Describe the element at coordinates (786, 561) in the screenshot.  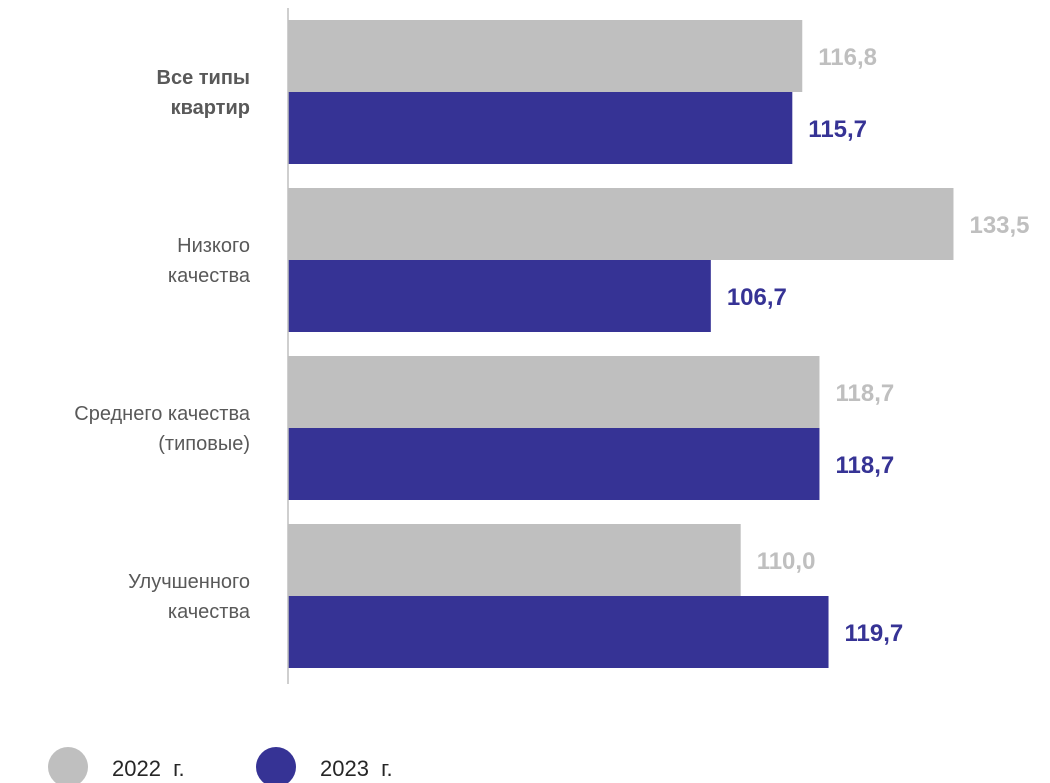
I see `value-label-2022-3: 110,0` at that location.